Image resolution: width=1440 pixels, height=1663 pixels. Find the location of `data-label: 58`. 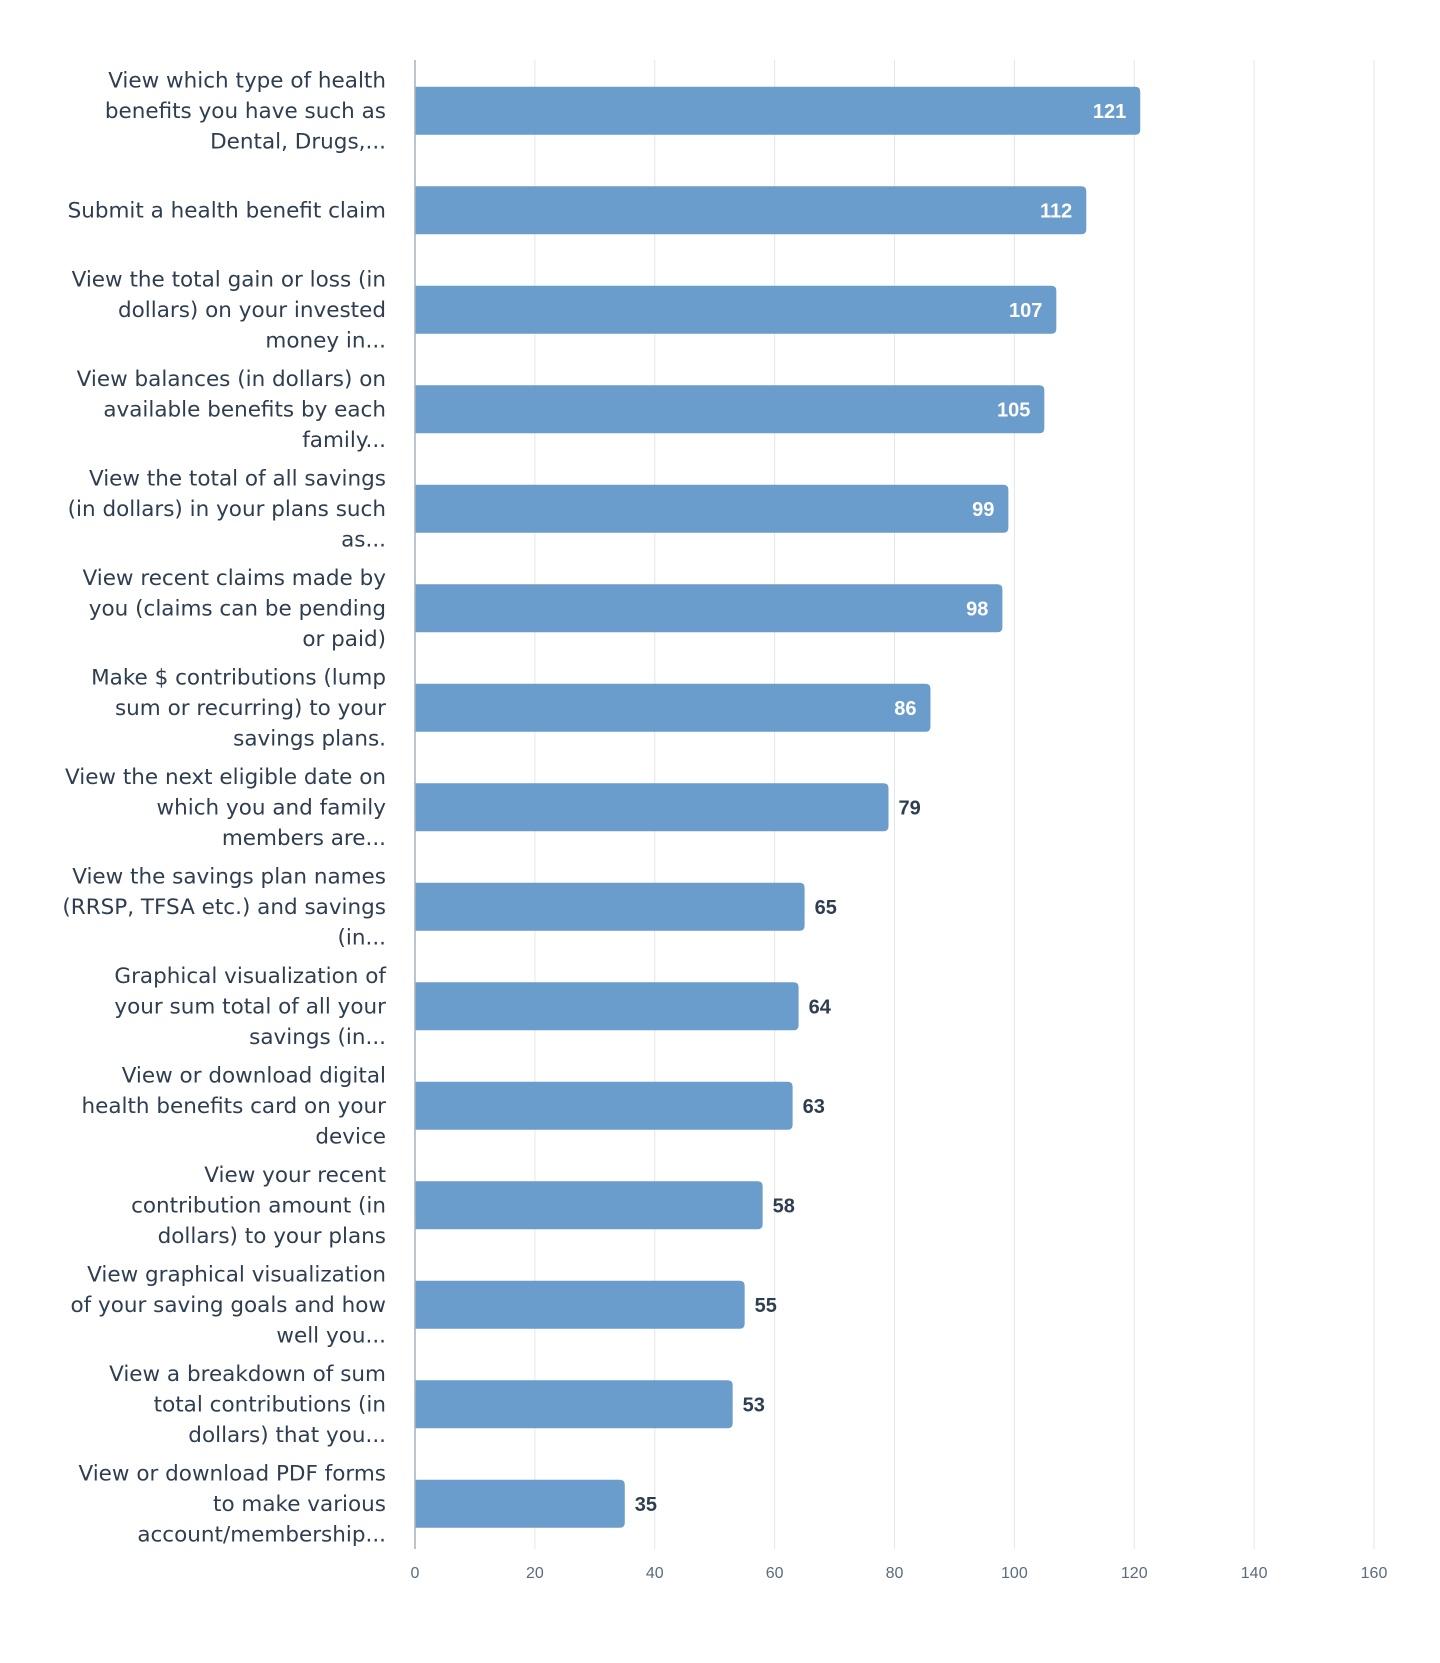

data-label: 58 is located at coordinates (784, 1206).